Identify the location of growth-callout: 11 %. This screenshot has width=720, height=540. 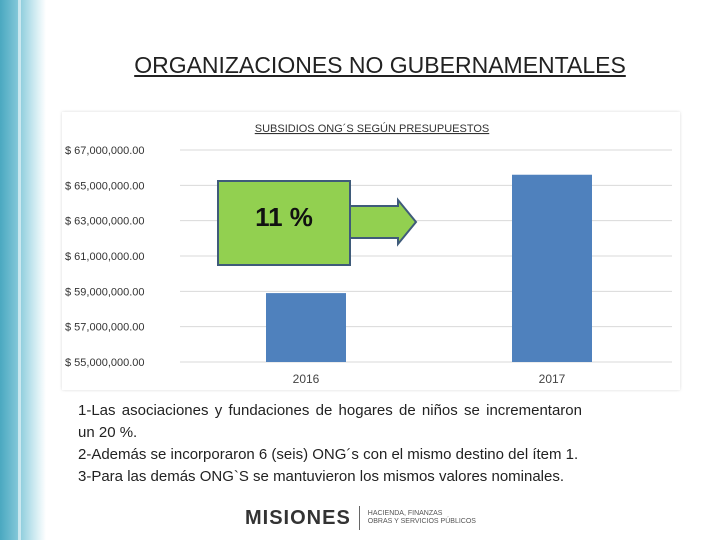
(317, 223).